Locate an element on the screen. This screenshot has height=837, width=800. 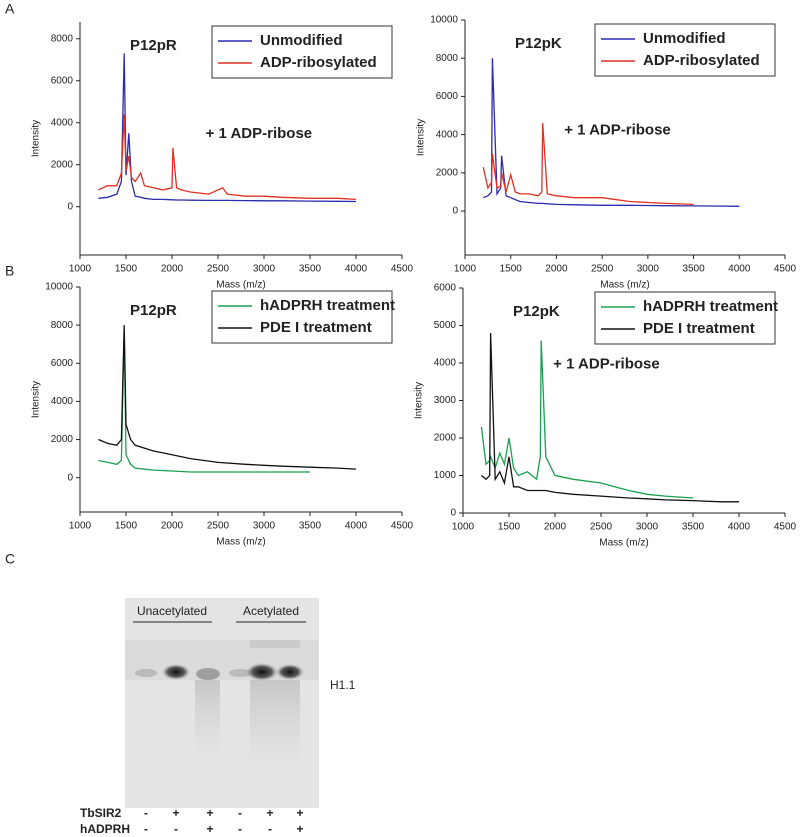
band-label: H1.1 is located at coordinates (343, 685).